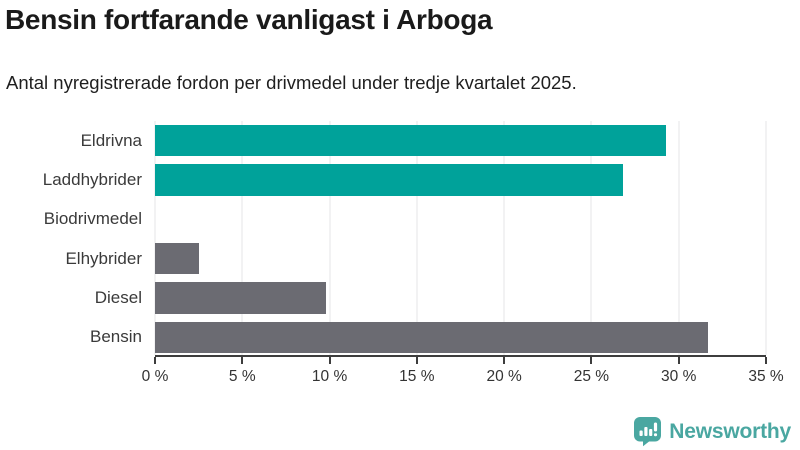 The height and width of the screenshot is (450, 800). What do you see at coordinates (679, 376) in the screenshot?
I see `x-axis-tick-label: 30 %` at bounding box center [679, 376].